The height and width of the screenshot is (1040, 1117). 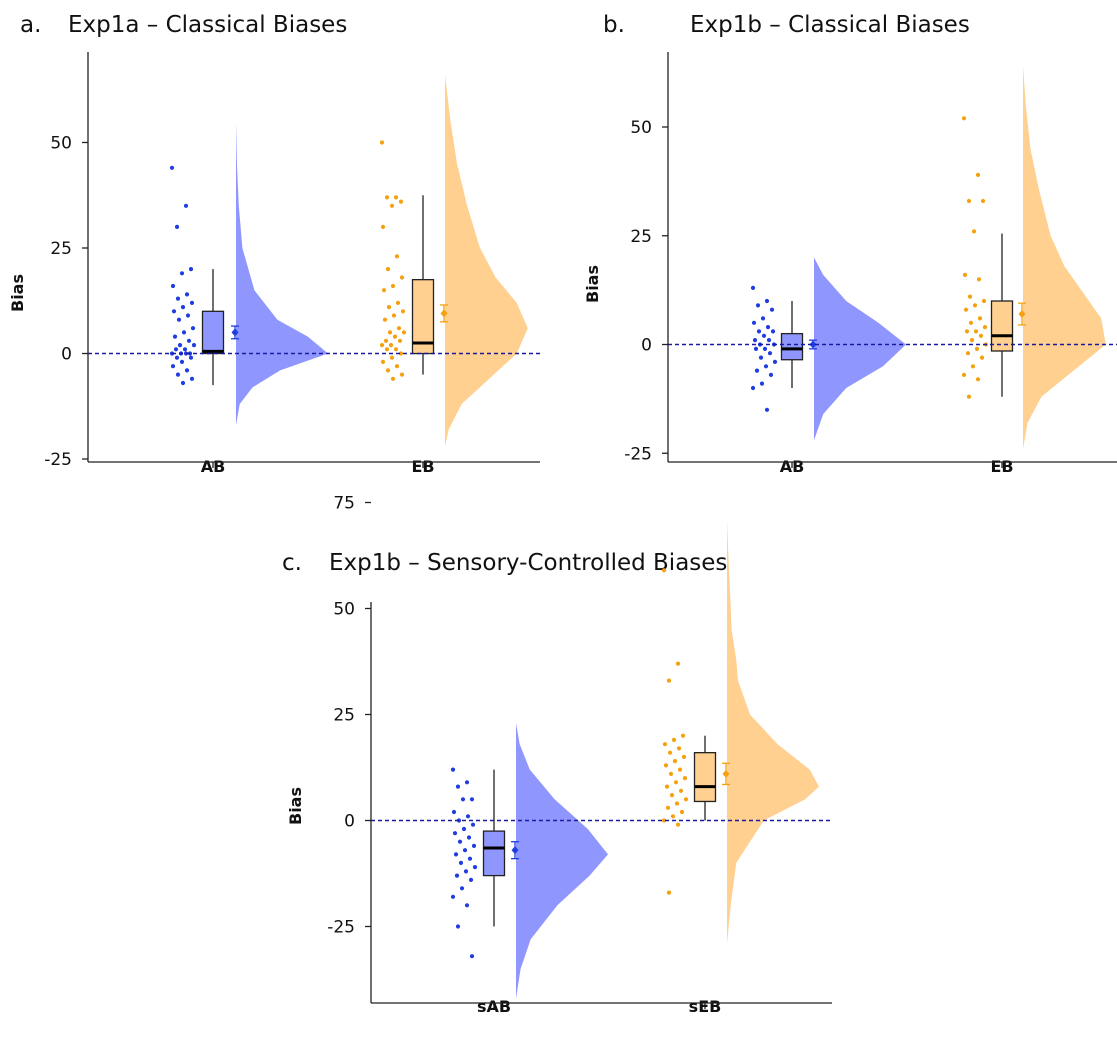 What do you see at coordinates (208, 25) in the screenshot?
I see `panel-a-title: Exp1a – Classical Biases` at bounding box center [208, 25].